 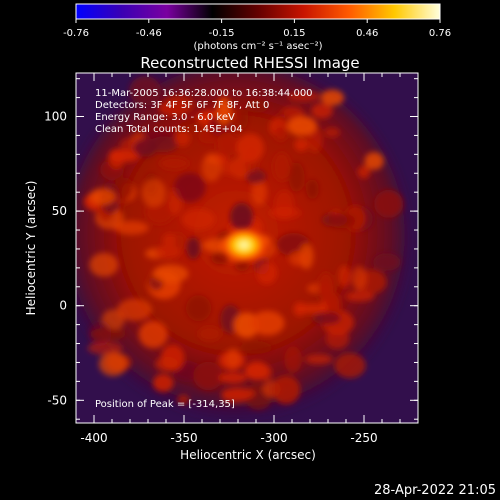 I want to click on colorbar-tick-label: 0.46, so click(x=367, y=33).